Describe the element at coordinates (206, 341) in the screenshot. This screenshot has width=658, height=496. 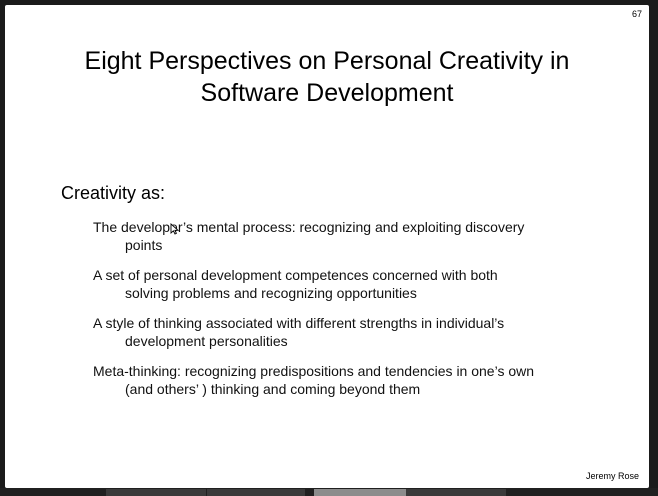
I see `bullet-continuation: development personalities` at that location.